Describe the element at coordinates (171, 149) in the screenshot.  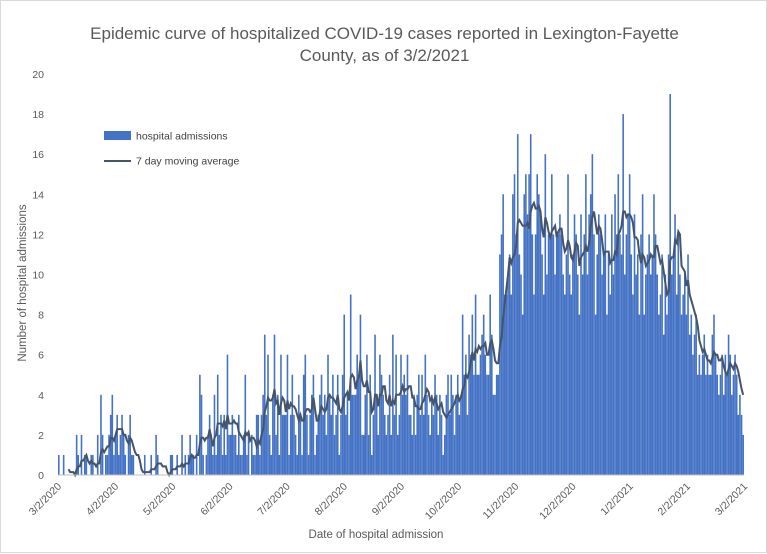
I see `legend: hospital admissions 7 day moving average` at that location.